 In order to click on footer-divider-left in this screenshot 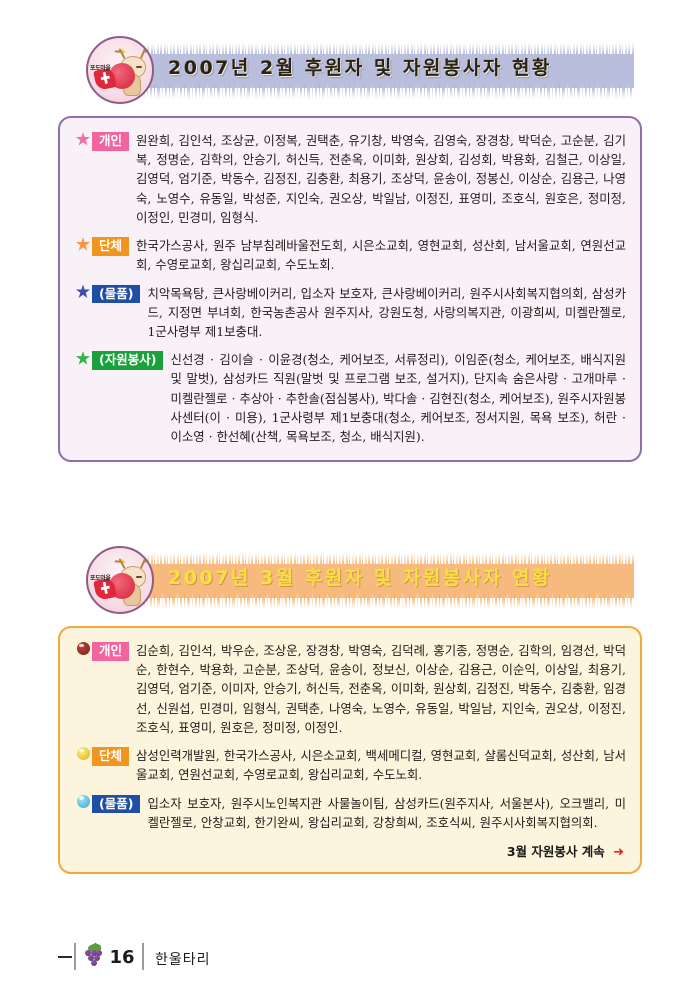, I will do `click(75, 956)`.